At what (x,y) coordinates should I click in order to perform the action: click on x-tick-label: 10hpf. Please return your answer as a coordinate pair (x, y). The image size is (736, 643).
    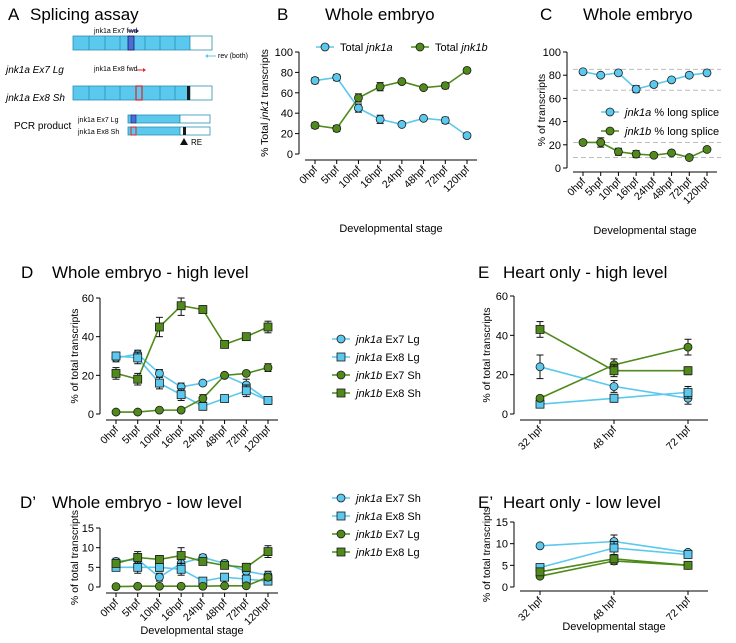
    Looking at the image, I should click on (150, 437).